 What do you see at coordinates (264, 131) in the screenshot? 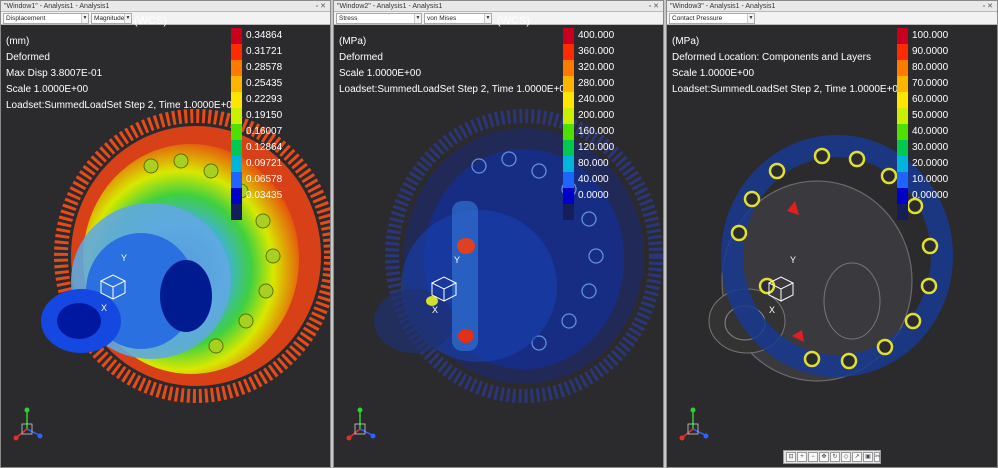
I see `legend-value: 0.16007` at bounding box center [264, 131].